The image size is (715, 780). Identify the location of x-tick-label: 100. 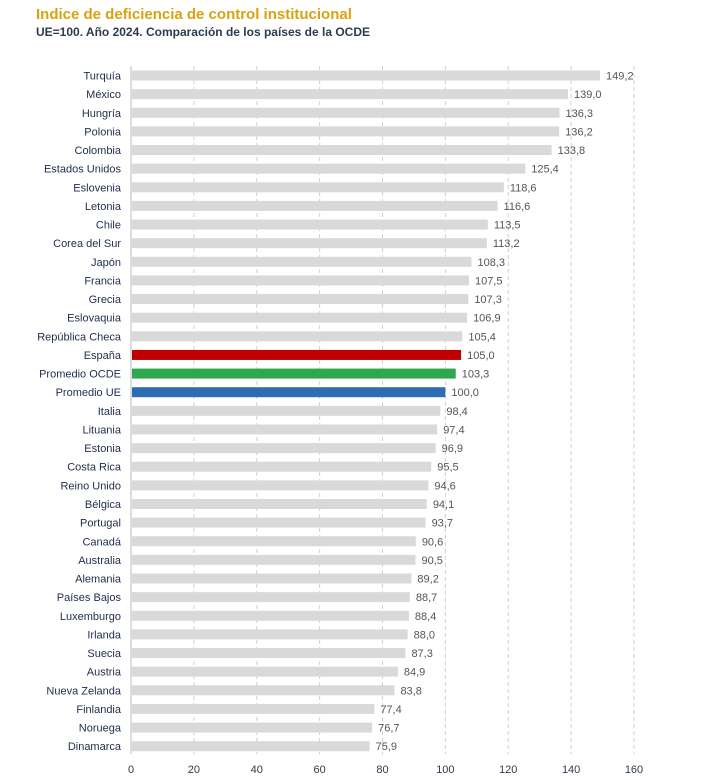
(445, 770).